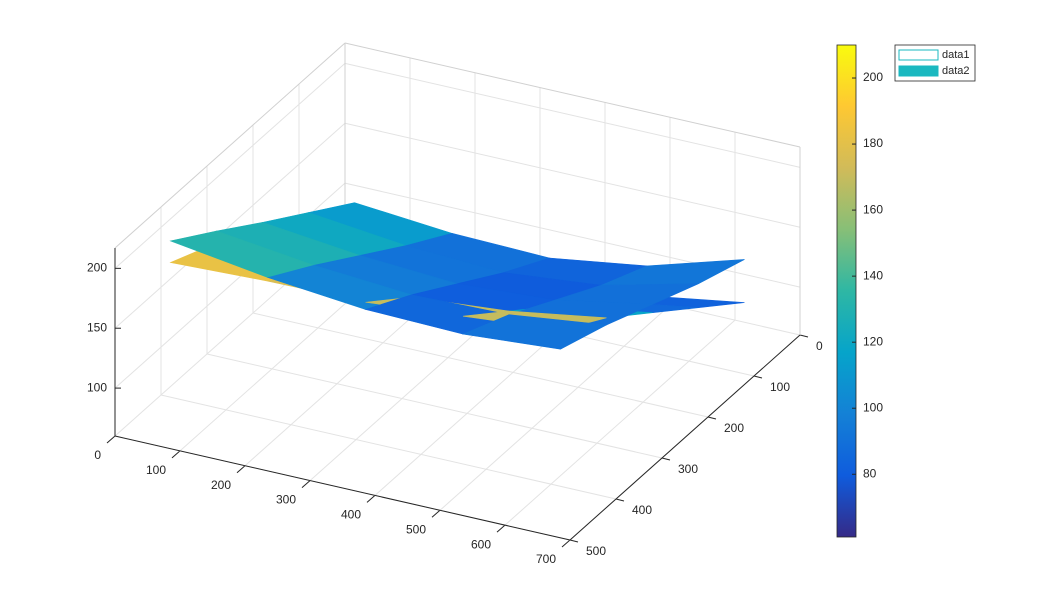  I want to click on colorbar-tick-label: 100, so click(873, 407).